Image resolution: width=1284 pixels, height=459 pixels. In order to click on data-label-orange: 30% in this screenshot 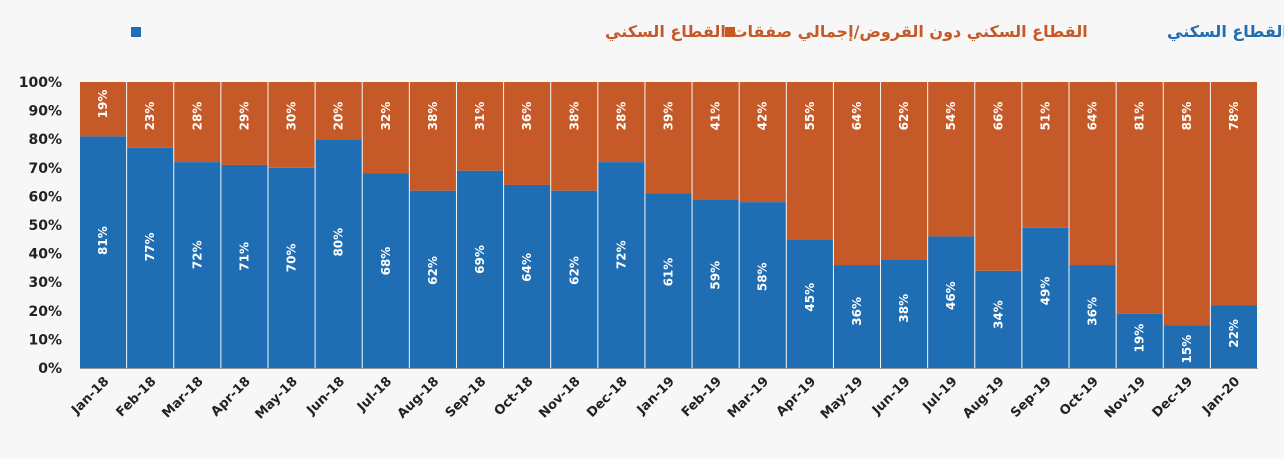, I will do `click(292, 116)`.